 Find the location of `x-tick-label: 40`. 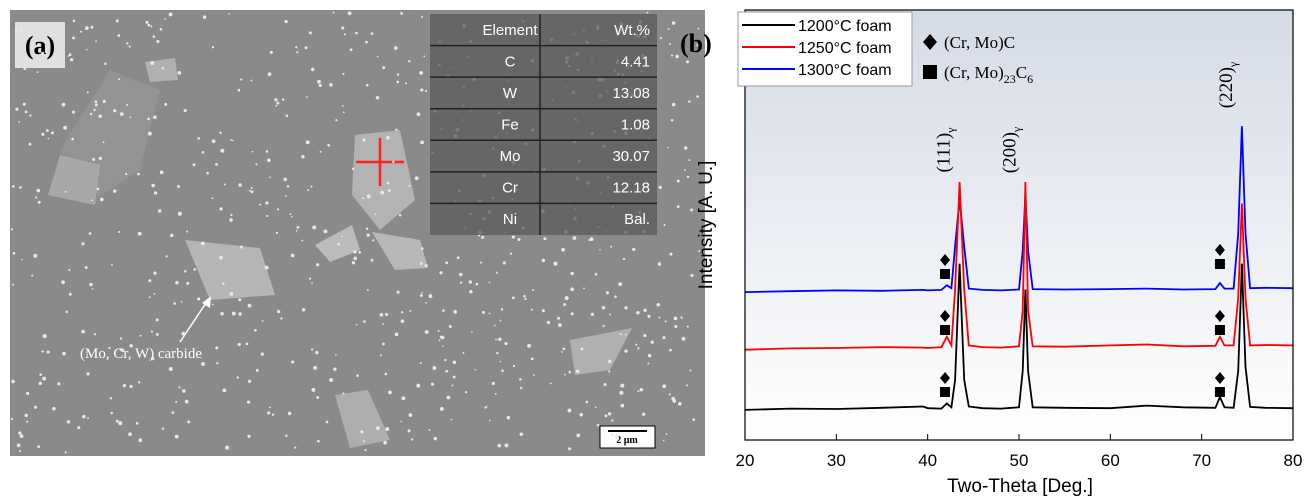

x-tick-label: 40 is located at coordinates (927, 460).